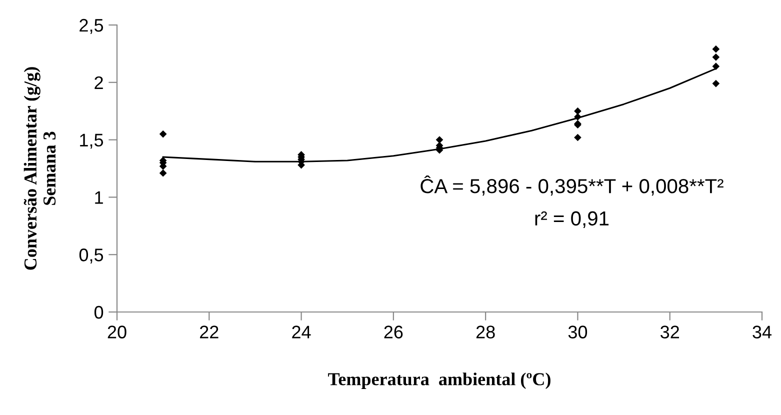  Describe the element at coordinates (40, 168) in the screenshot. I see `y-axis-title: Conversão Alimentar (g/g) Semana 3` at that location.